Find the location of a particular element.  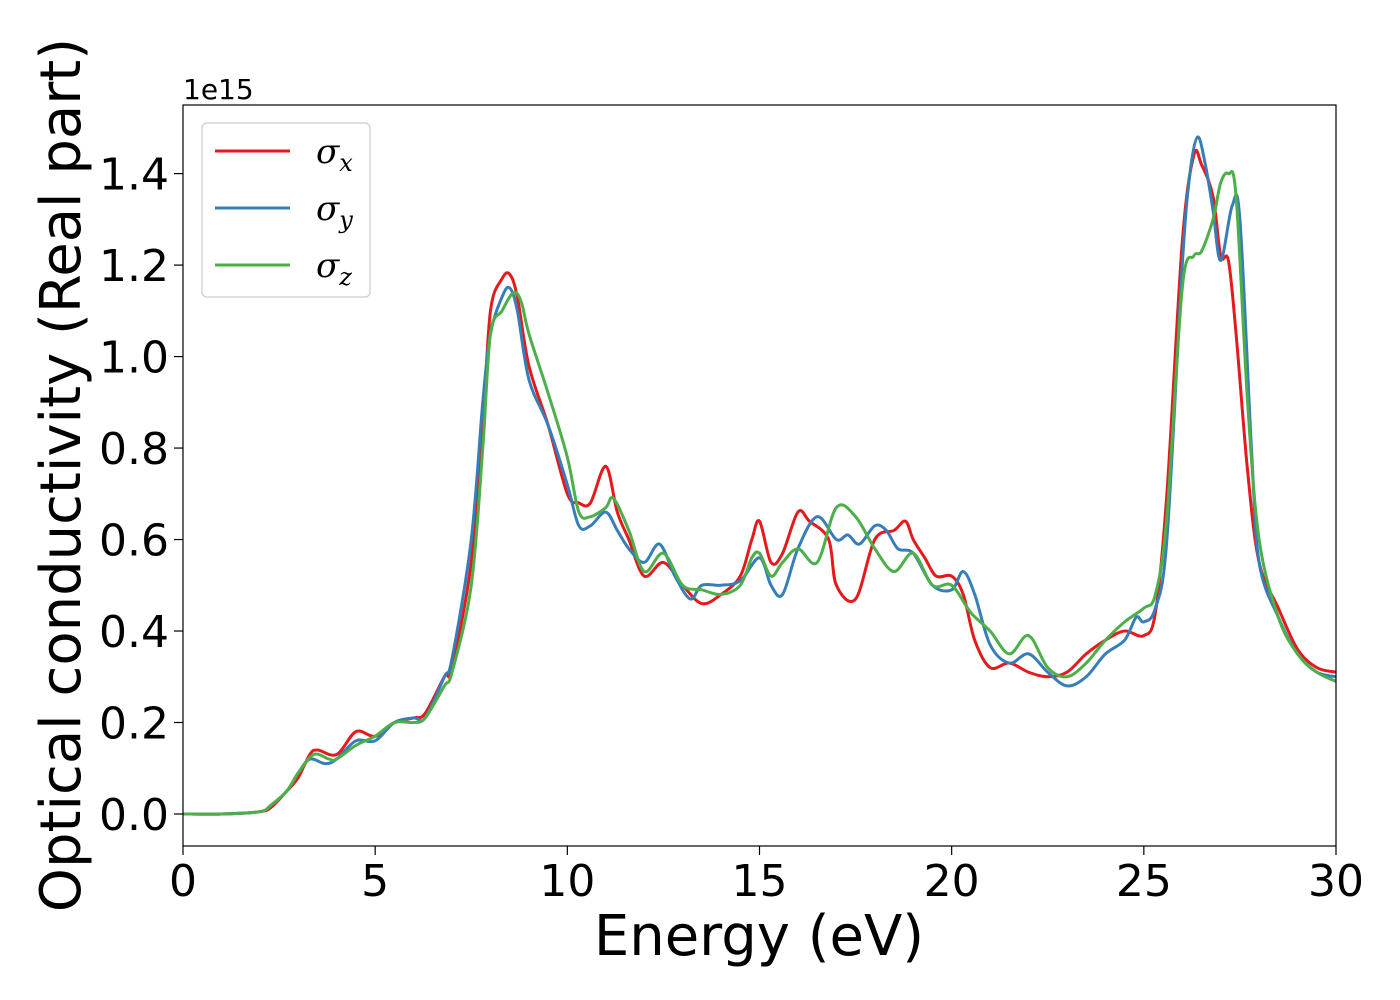

legend-label-sigma-z: σz is located at coordinates (334, 268).